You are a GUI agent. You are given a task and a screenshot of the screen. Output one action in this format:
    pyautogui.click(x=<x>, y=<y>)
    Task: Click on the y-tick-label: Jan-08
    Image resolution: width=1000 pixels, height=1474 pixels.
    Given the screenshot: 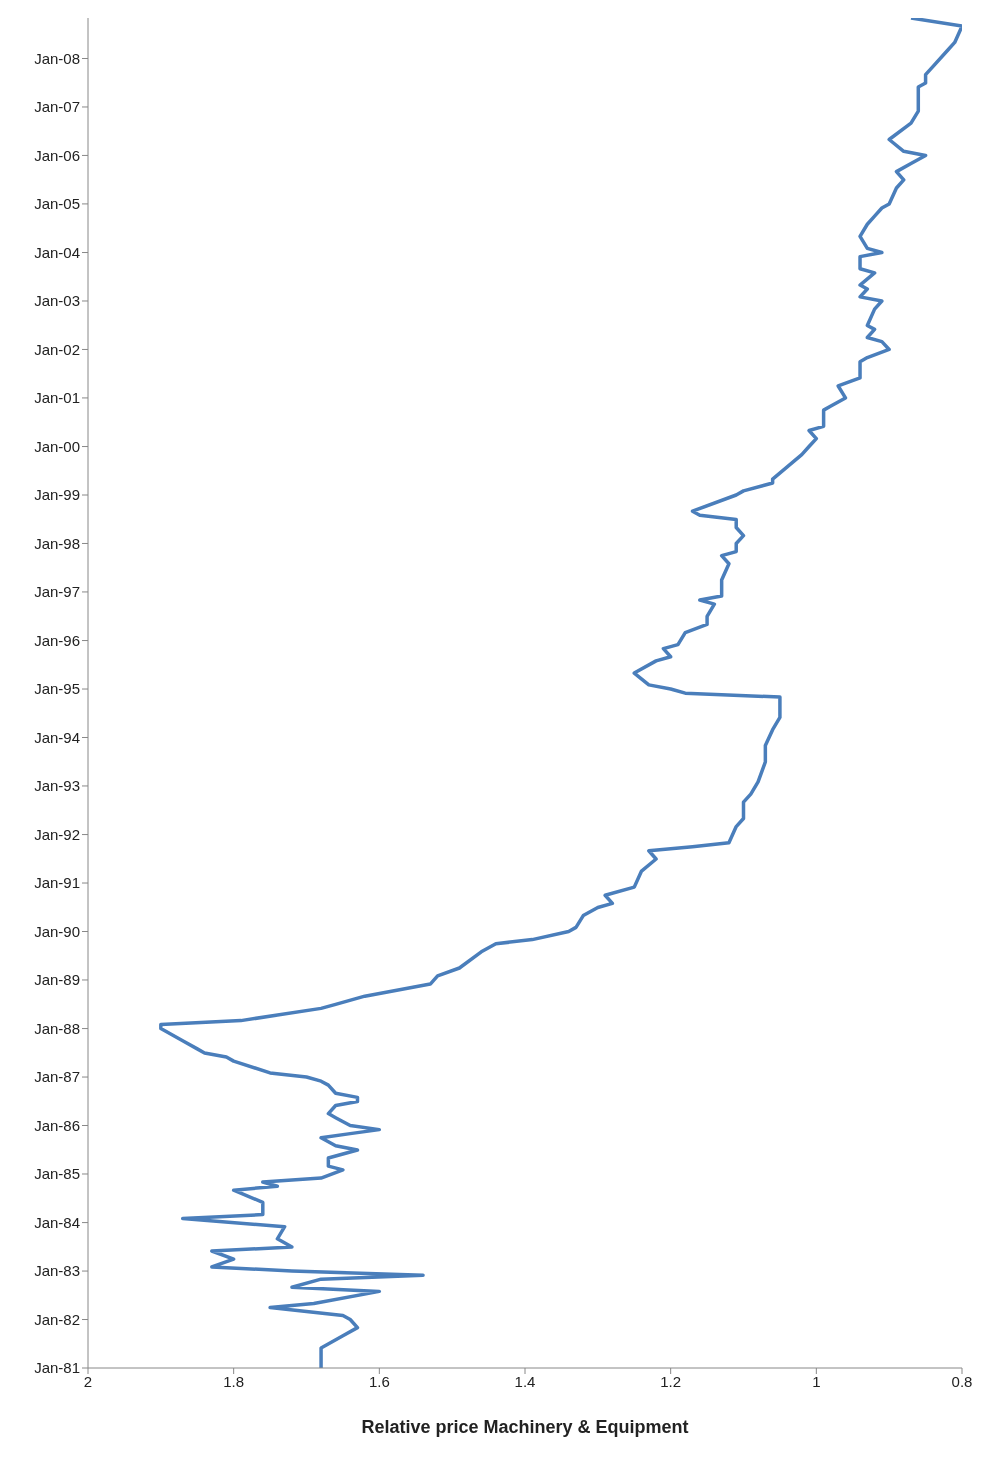 What is the action you would take?
    pyautogui.click(x=57, y=58)
    